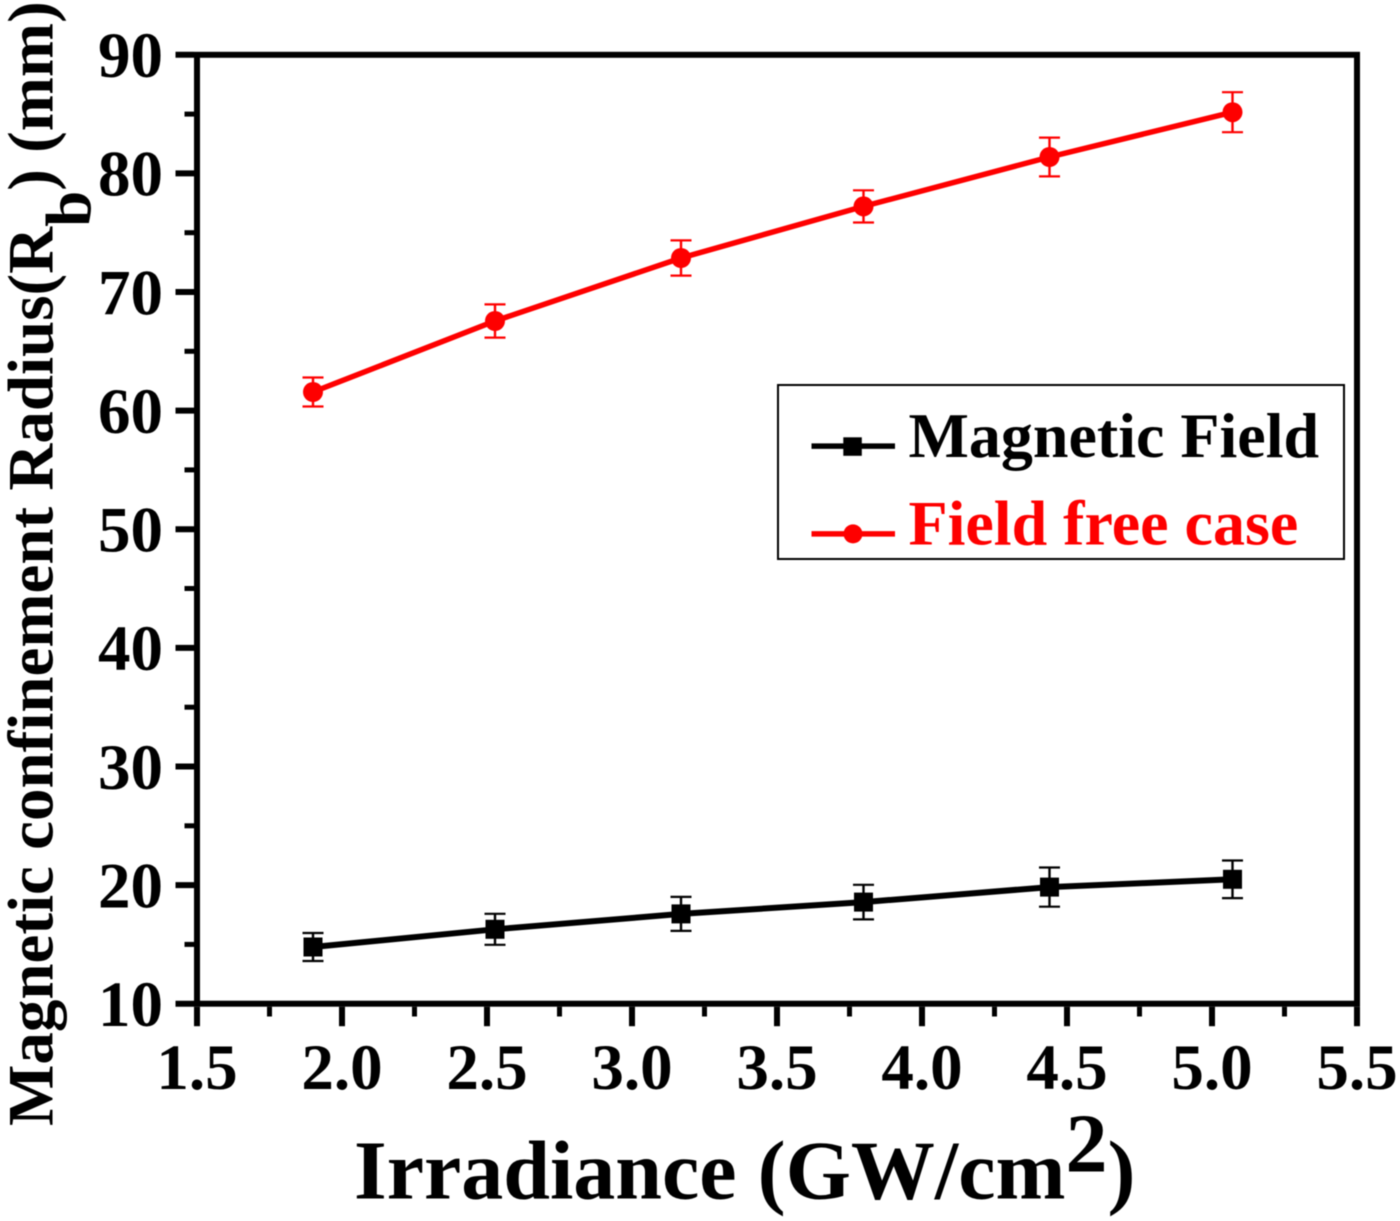 The image size is (1400, 1221). Describe the element at coordinates (744, 1158) in the screenshot. I see `svg-text: Irradiance (GW/cm2)` at that location.